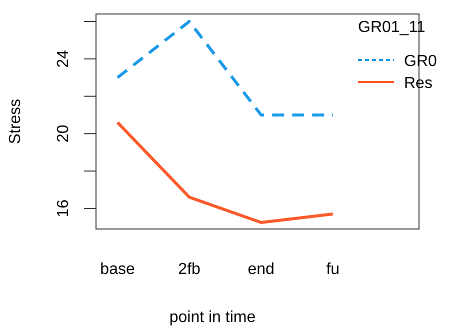 The height and width of the screenshot is (335, 455). What do you see at coordinates (15, 121) in the screenshot?
I see `y-axis-title: Stress` at bounding box center [15, 121].